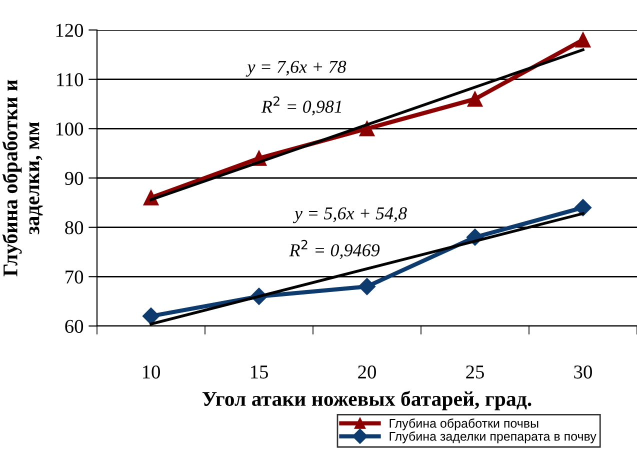 This screenshot has width=637, height=451. Describe the element at coordinates (70, 129) in the screenshot. I see `y-tick-label: 100` at that location.